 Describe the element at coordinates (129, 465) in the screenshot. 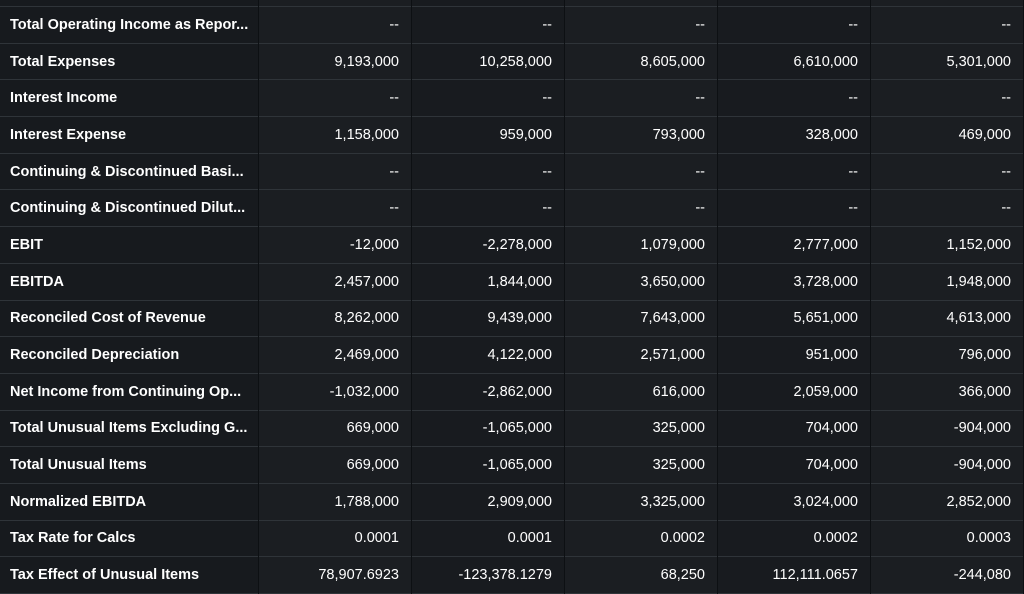

I see `row-label: Total Unusual Items` at that location.